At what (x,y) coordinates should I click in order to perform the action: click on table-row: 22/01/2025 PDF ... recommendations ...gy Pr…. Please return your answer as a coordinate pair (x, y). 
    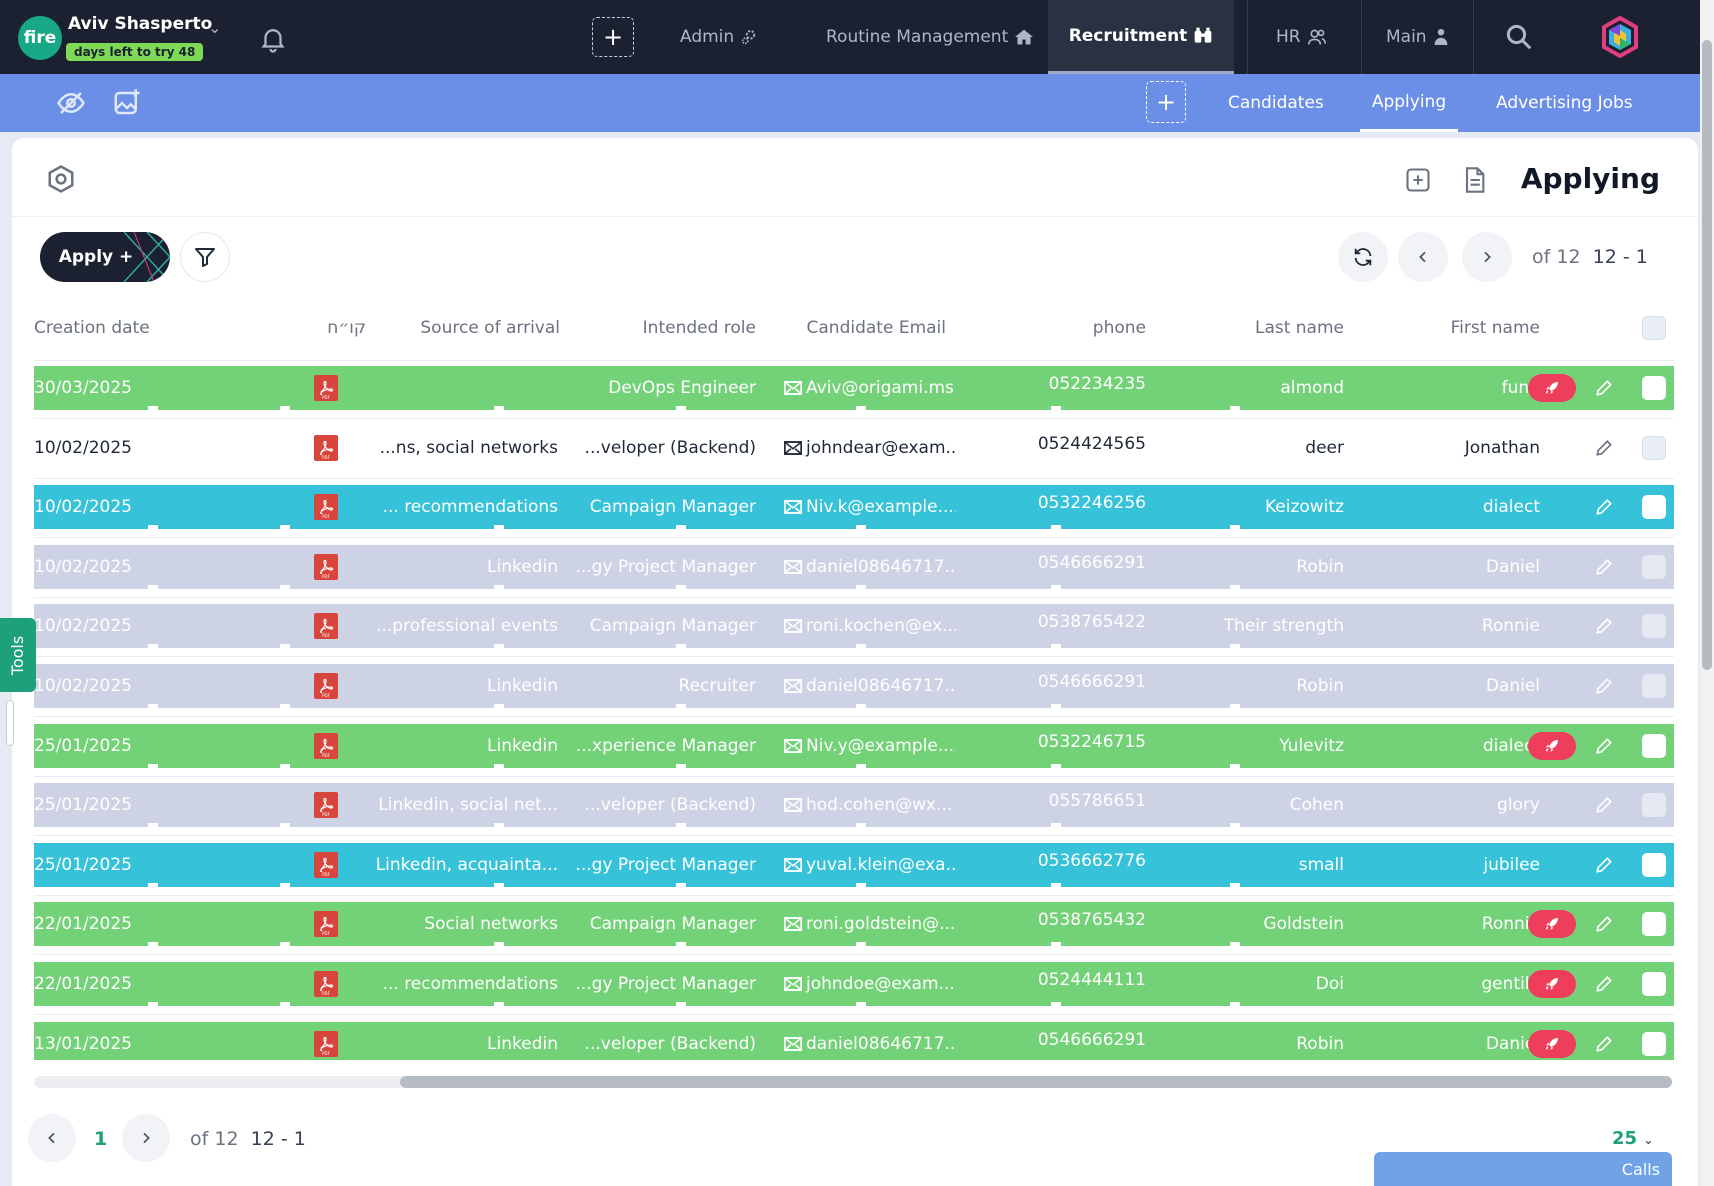
    Looking at the image, I should click on (854, 984).